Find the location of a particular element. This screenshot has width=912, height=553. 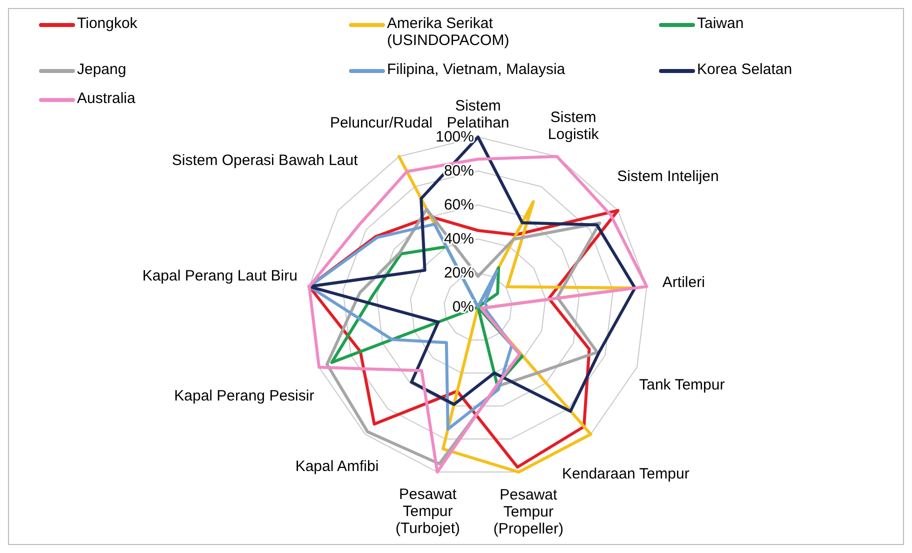

legend-label: Australia is located at coordinates (106, 98).